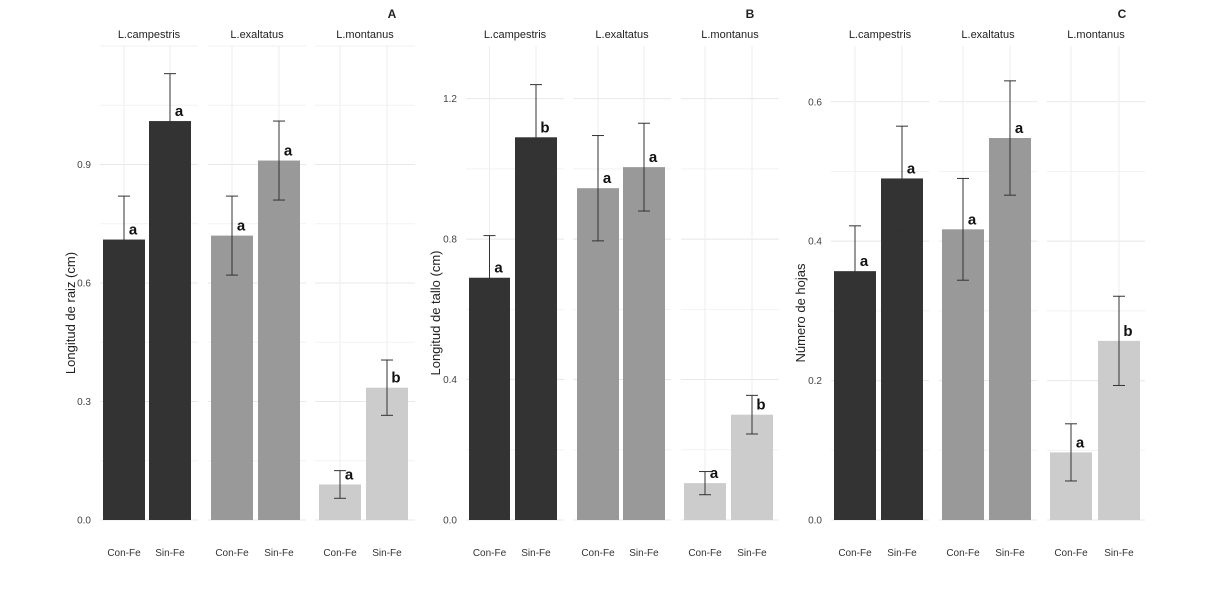 Image resolution: width=1231 pixels, height=596 pixels. Describe the element at coordinates (750, 14) in the screenshot. I see `panel-letter-b: B` at that location.